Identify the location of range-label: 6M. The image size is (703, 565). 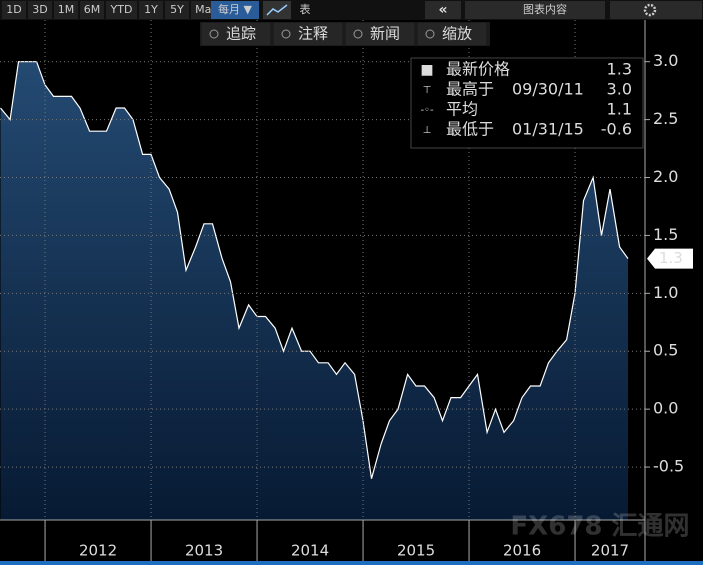
(92, 9).